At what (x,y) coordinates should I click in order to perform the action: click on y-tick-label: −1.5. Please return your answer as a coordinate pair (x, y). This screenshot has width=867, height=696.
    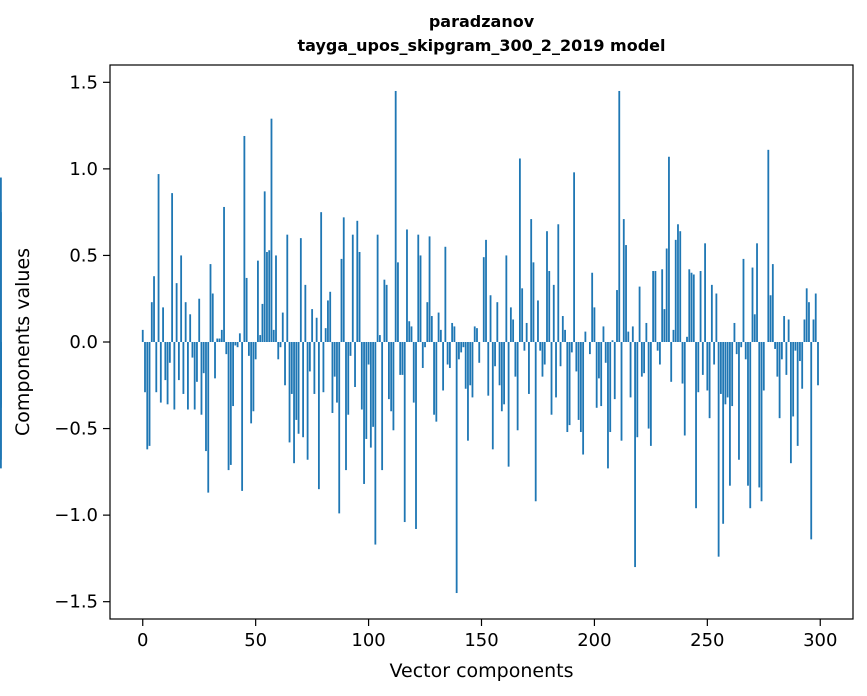
    Looking at the image, I should click on (76, 602).